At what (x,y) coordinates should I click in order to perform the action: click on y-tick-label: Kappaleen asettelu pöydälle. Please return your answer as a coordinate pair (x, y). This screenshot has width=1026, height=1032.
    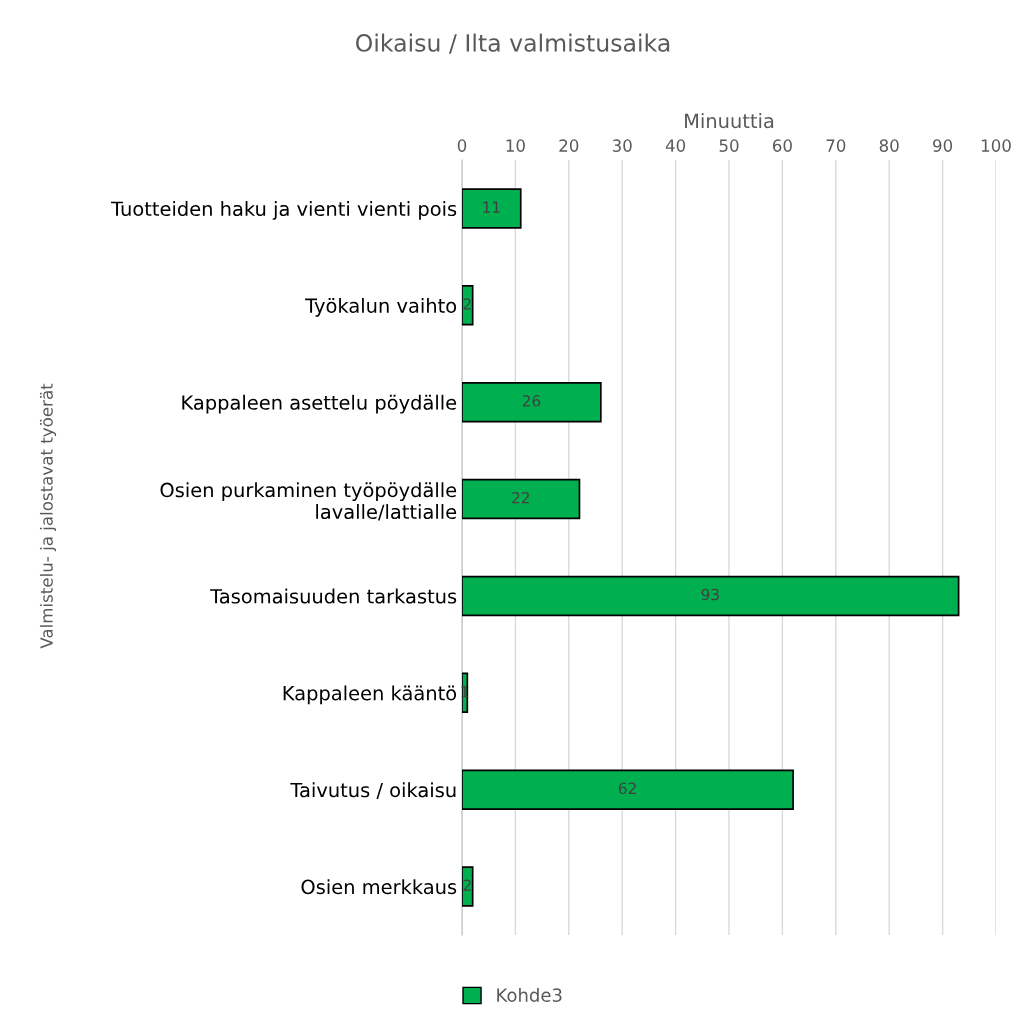
    Looking at the image, I should click on (319, 404).